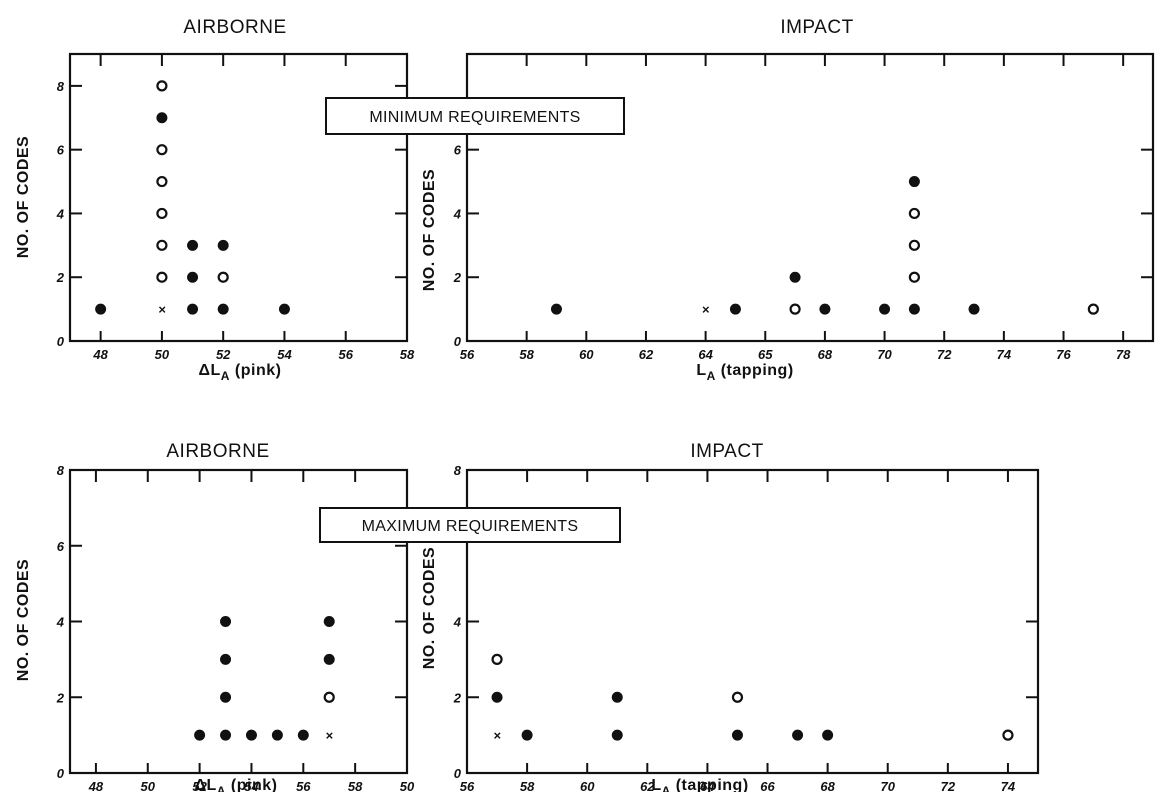 This screenshot has width=1170, height=792. I want to click on axis-ticks: 48 50 52 54 56 58 50 0 2 4 6 8, so click(235, 627).